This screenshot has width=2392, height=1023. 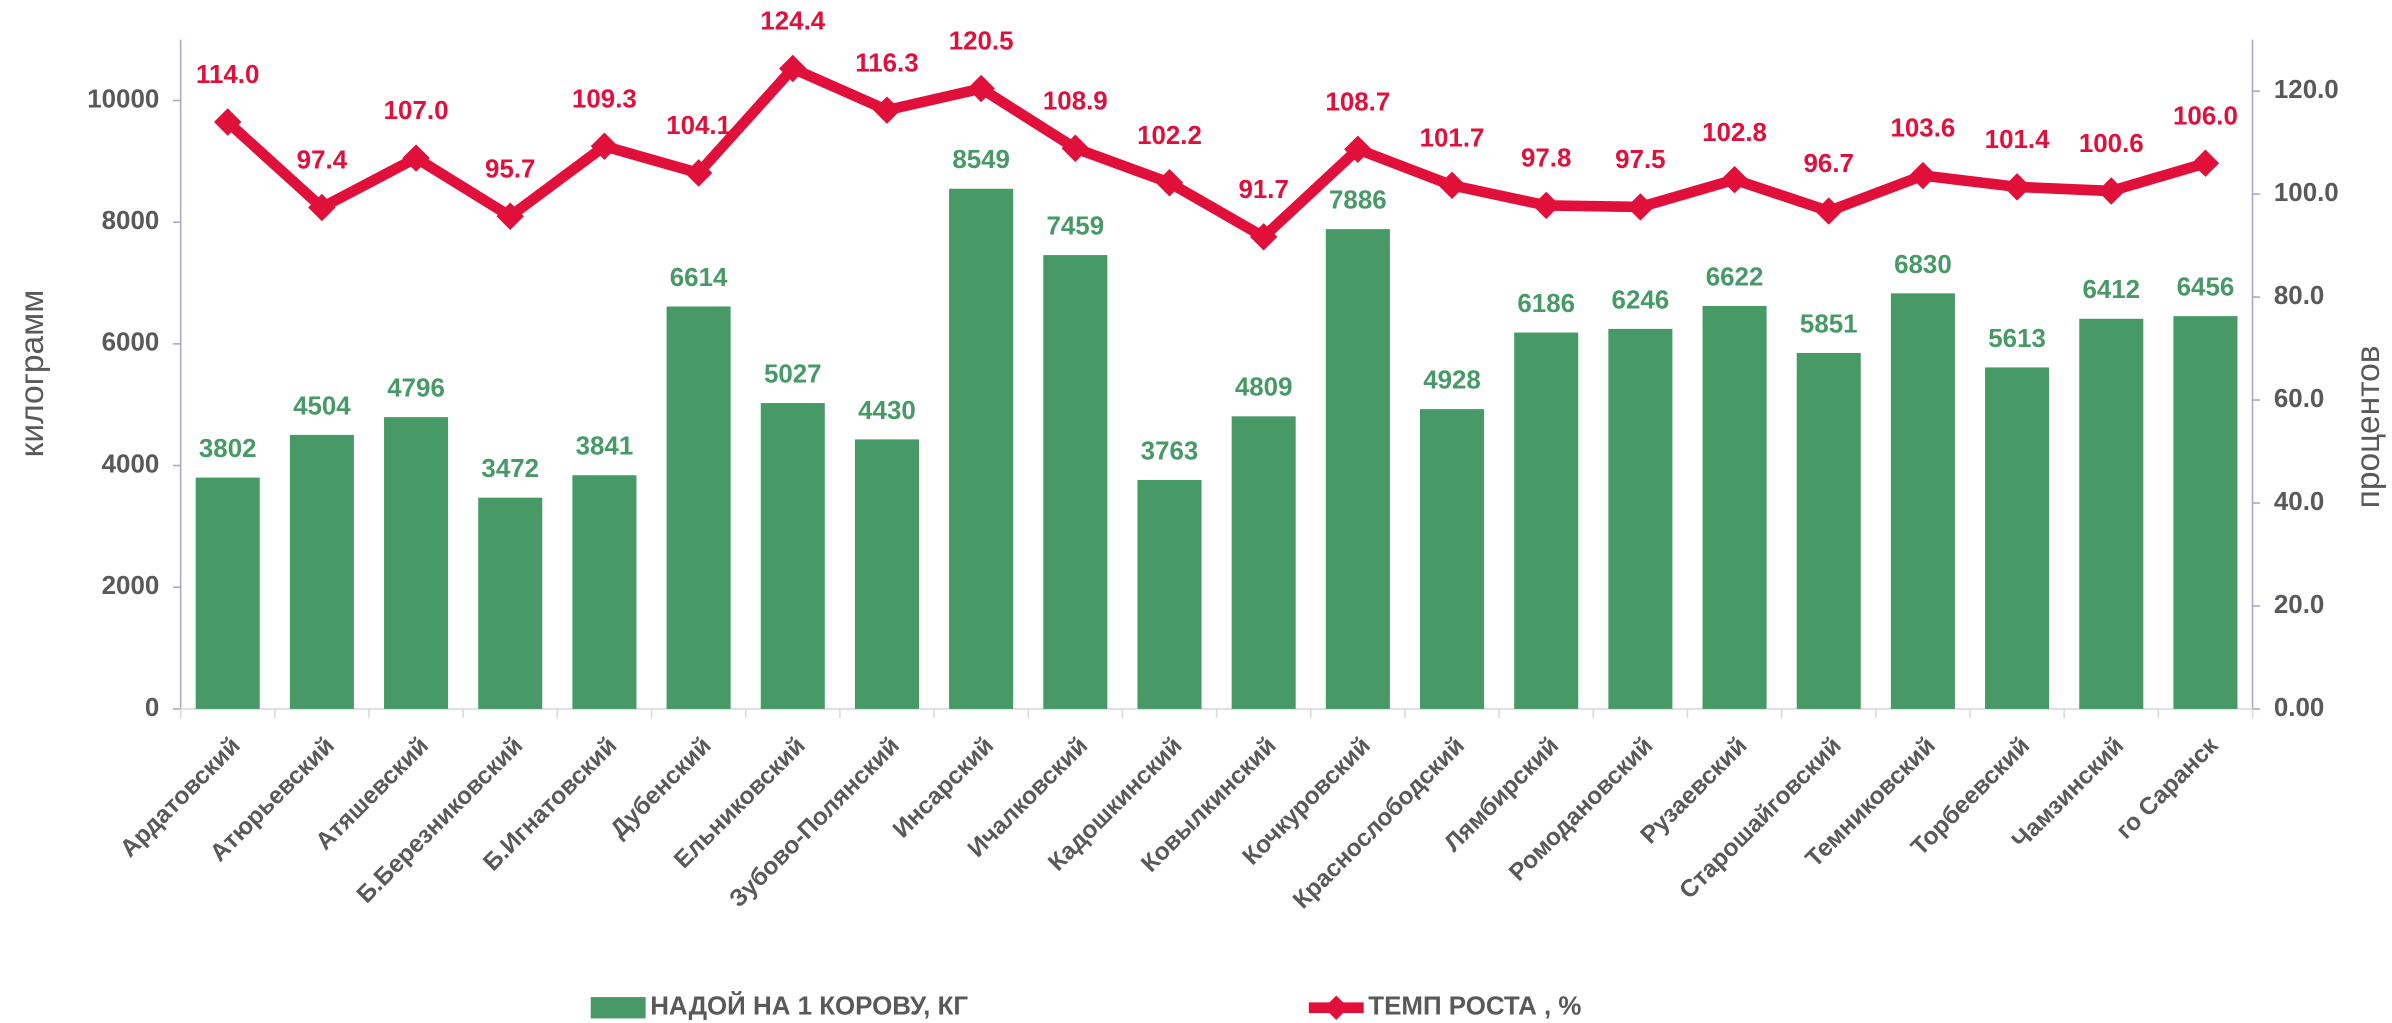 I want to click on line-label: 103.6, so click(x=1922, y=129).